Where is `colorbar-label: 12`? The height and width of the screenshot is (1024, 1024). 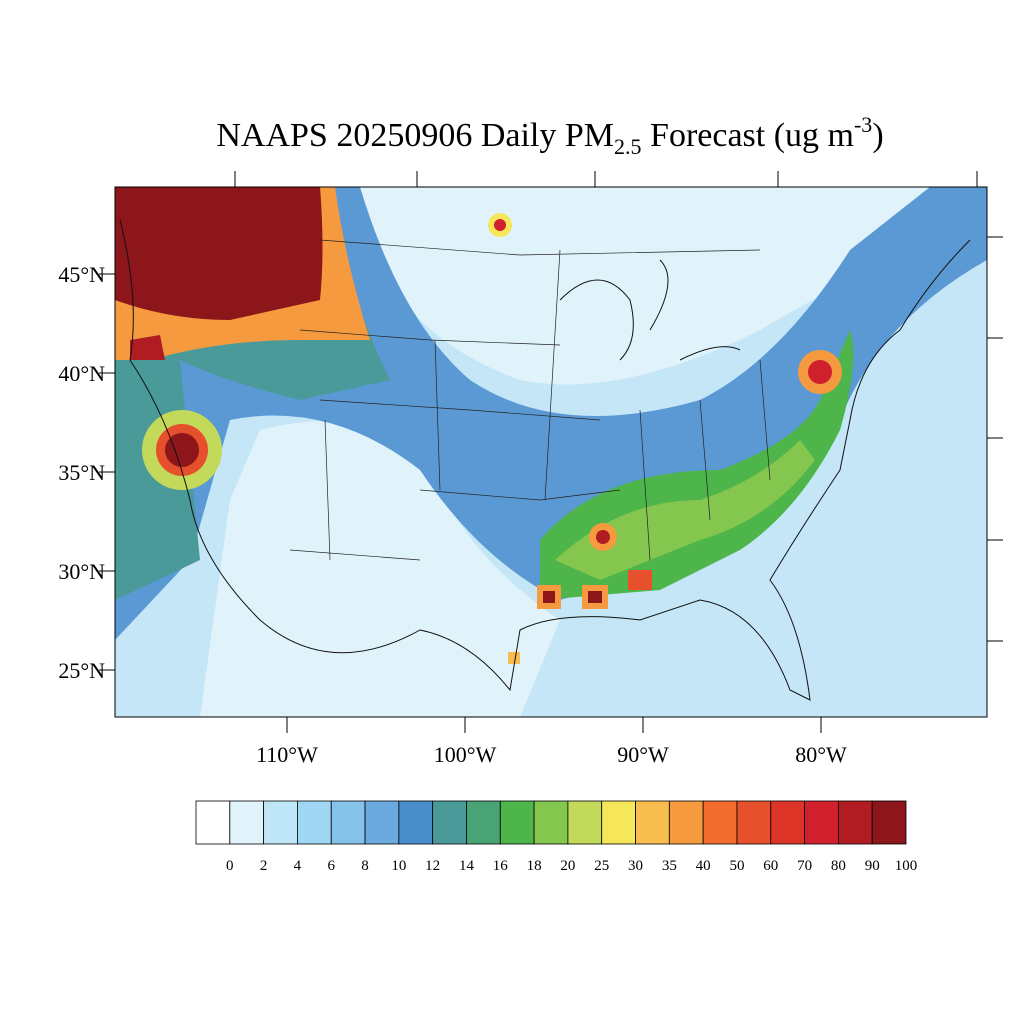 colorbar-label: 12 is located at coordinates (432, 866).